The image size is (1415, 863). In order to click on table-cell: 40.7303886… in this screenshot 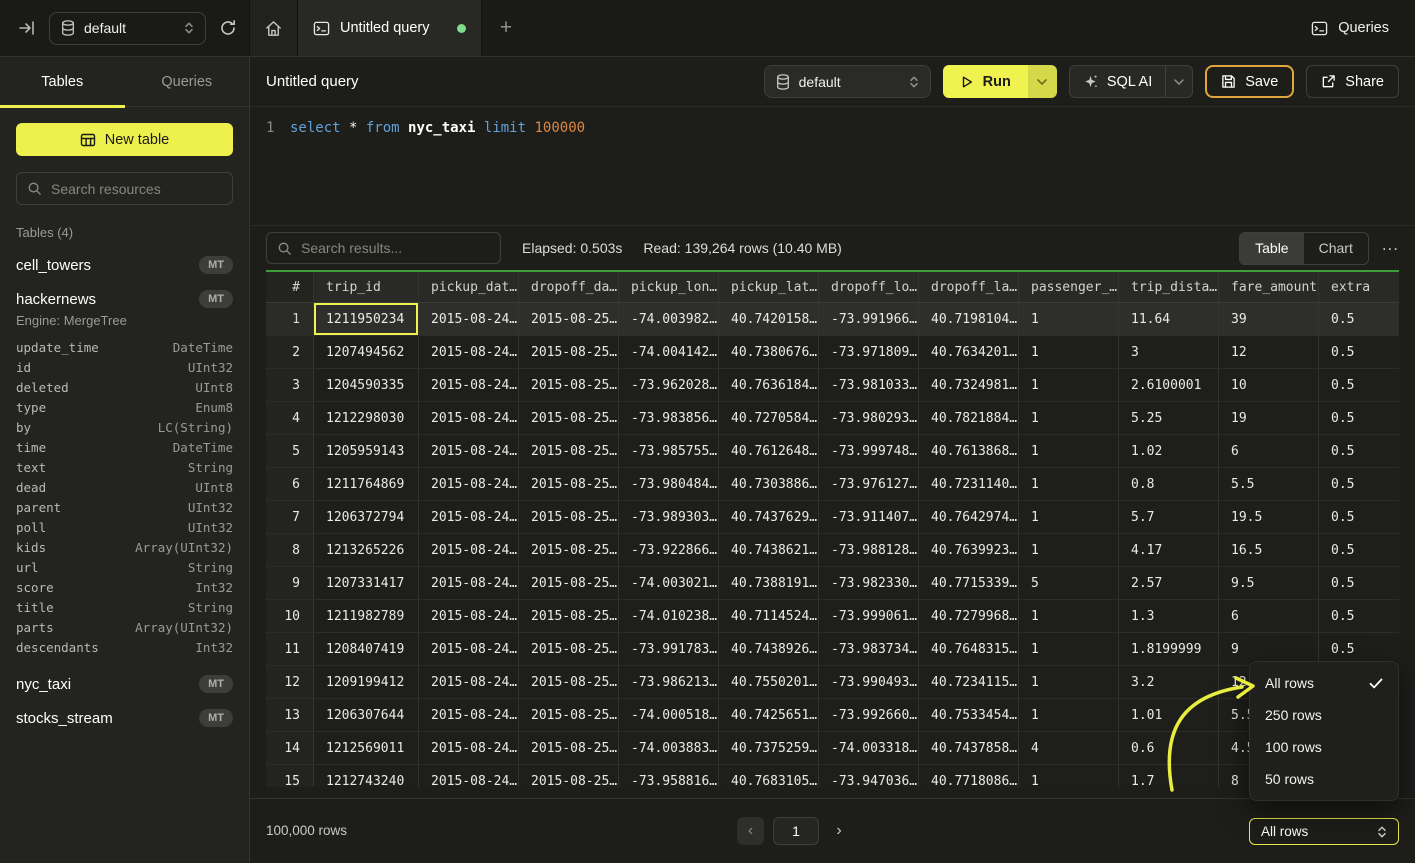, I will do `click(769, 484)`.